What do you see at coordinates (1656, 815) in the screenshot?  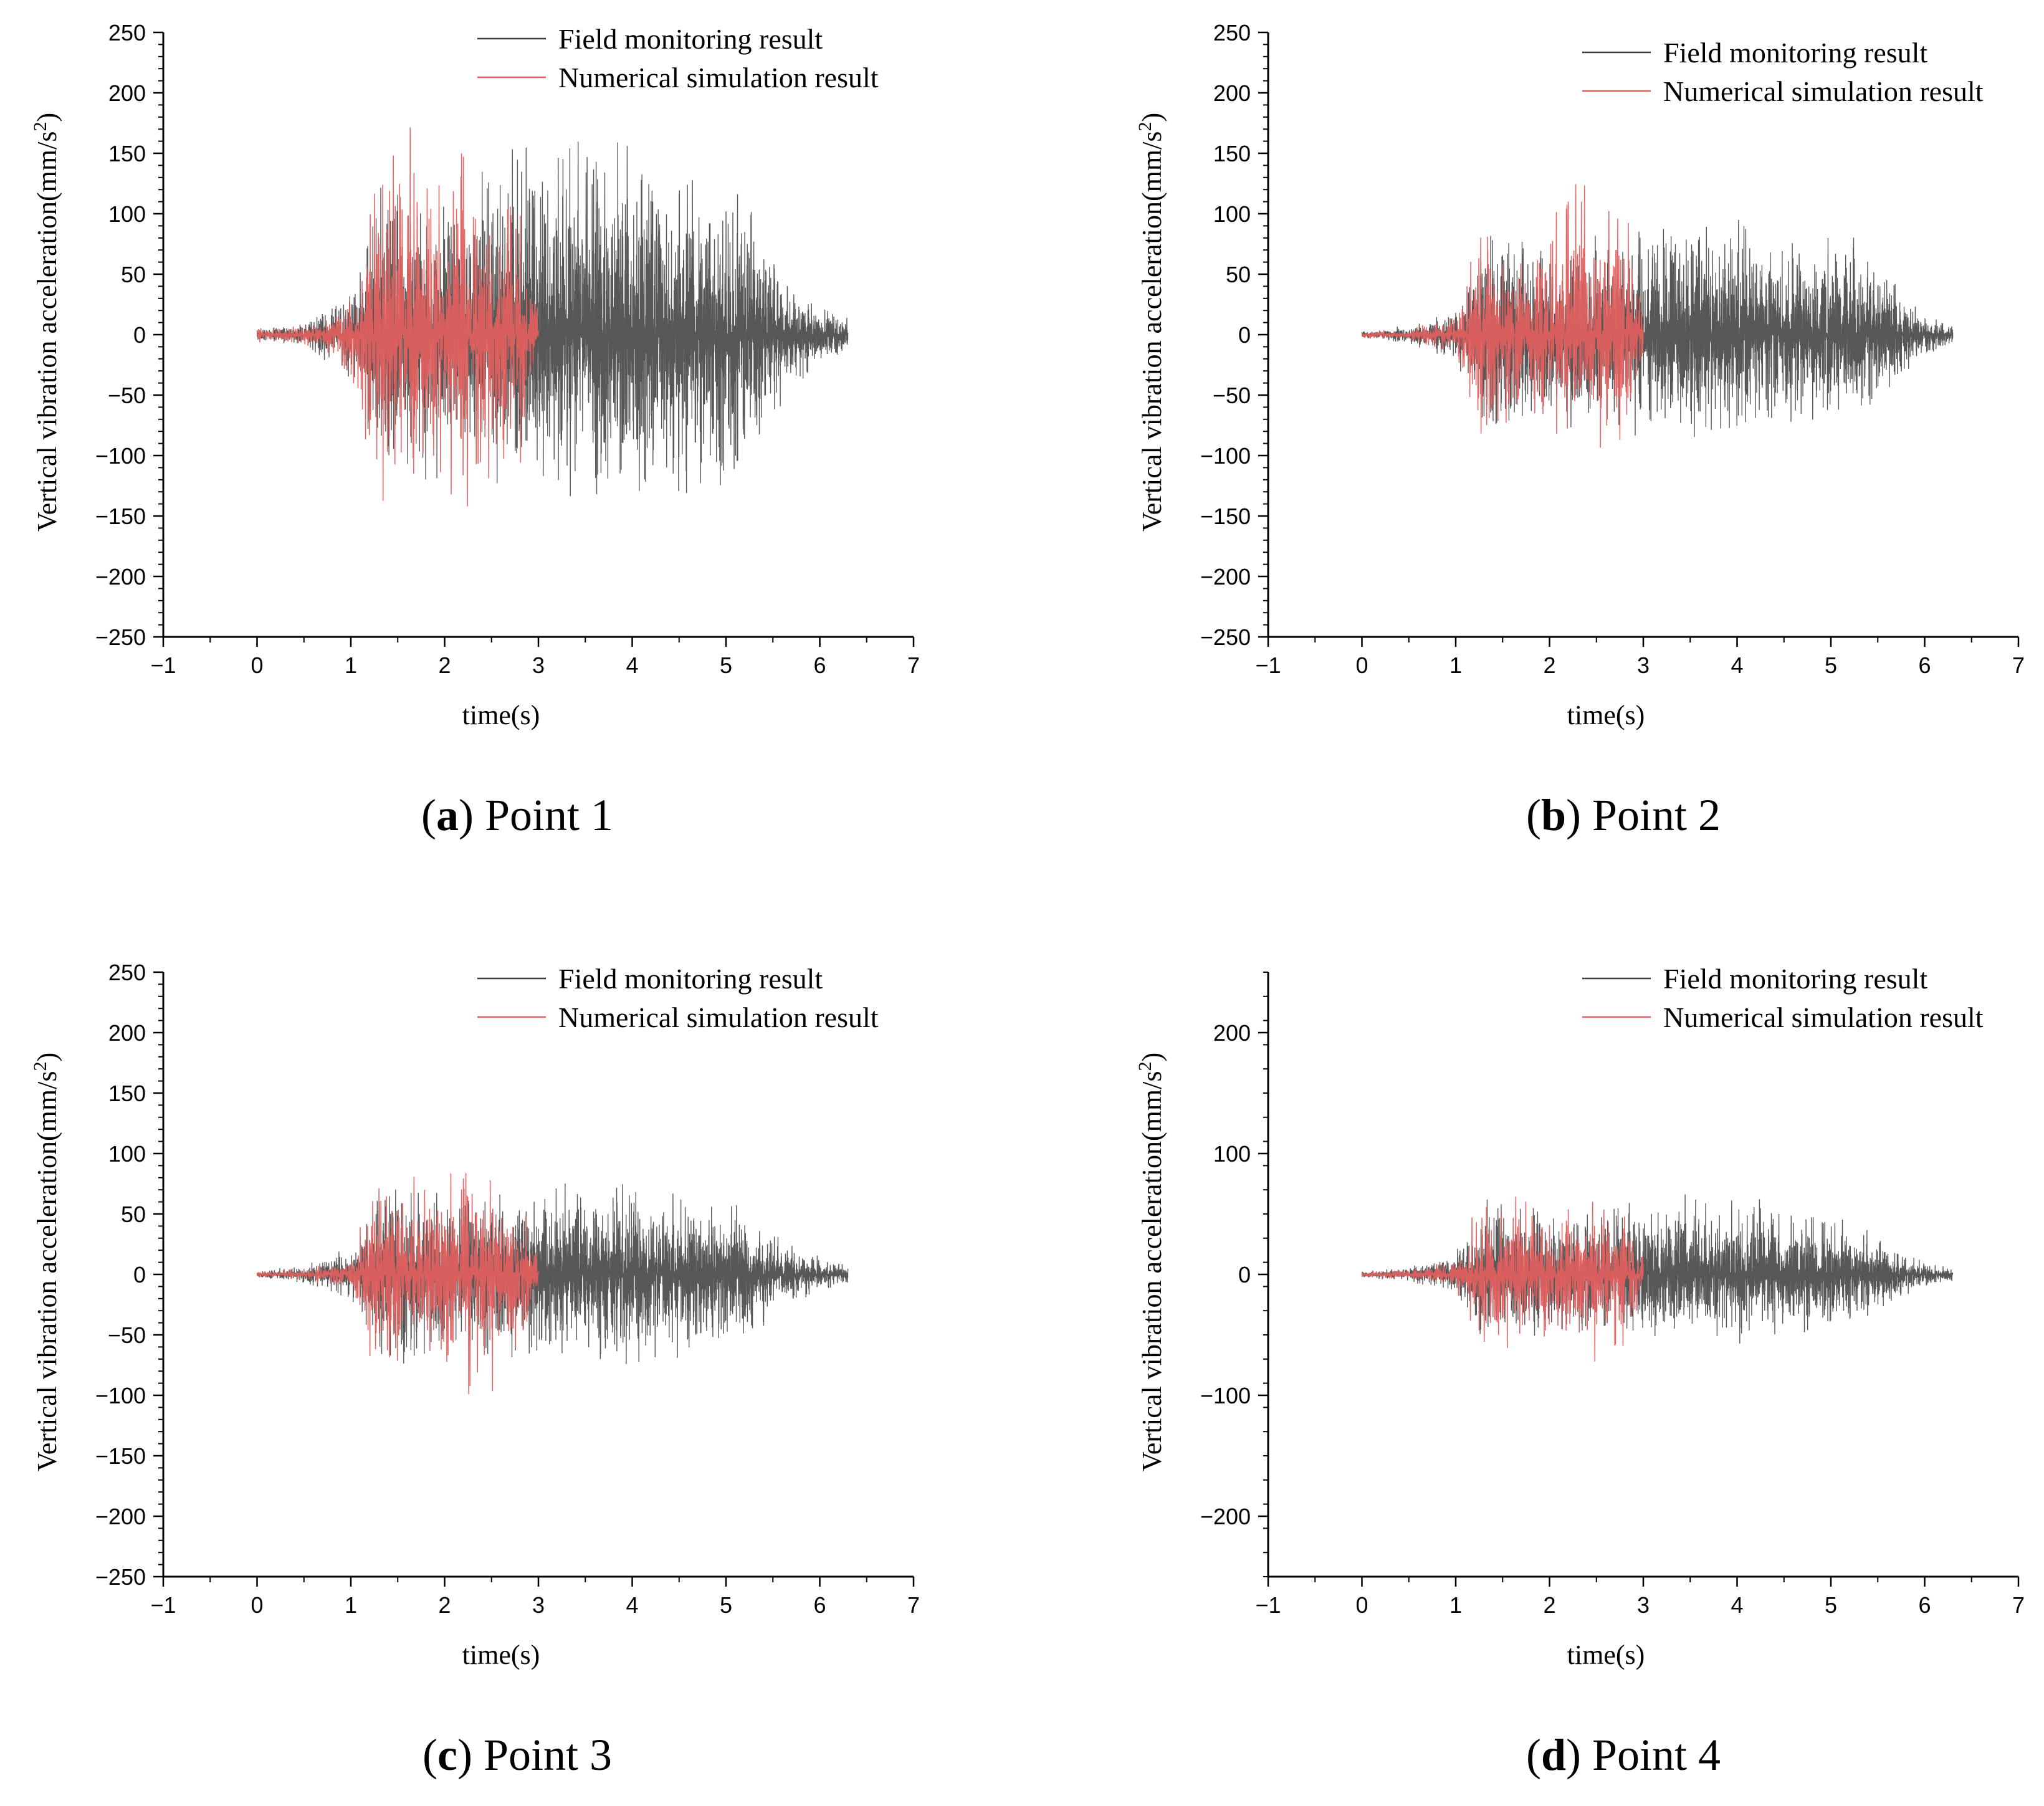 I see `caption-title: Point 2` at bounding box center [1656, 815].